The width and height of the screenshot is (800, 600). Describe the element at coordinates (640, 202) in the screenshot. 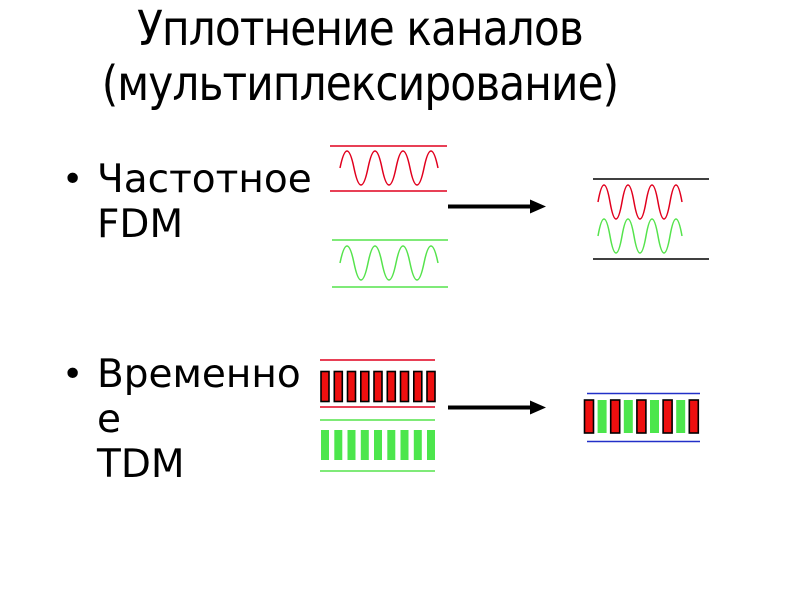

I see `fdm-output-red-sine-wave` at that location.